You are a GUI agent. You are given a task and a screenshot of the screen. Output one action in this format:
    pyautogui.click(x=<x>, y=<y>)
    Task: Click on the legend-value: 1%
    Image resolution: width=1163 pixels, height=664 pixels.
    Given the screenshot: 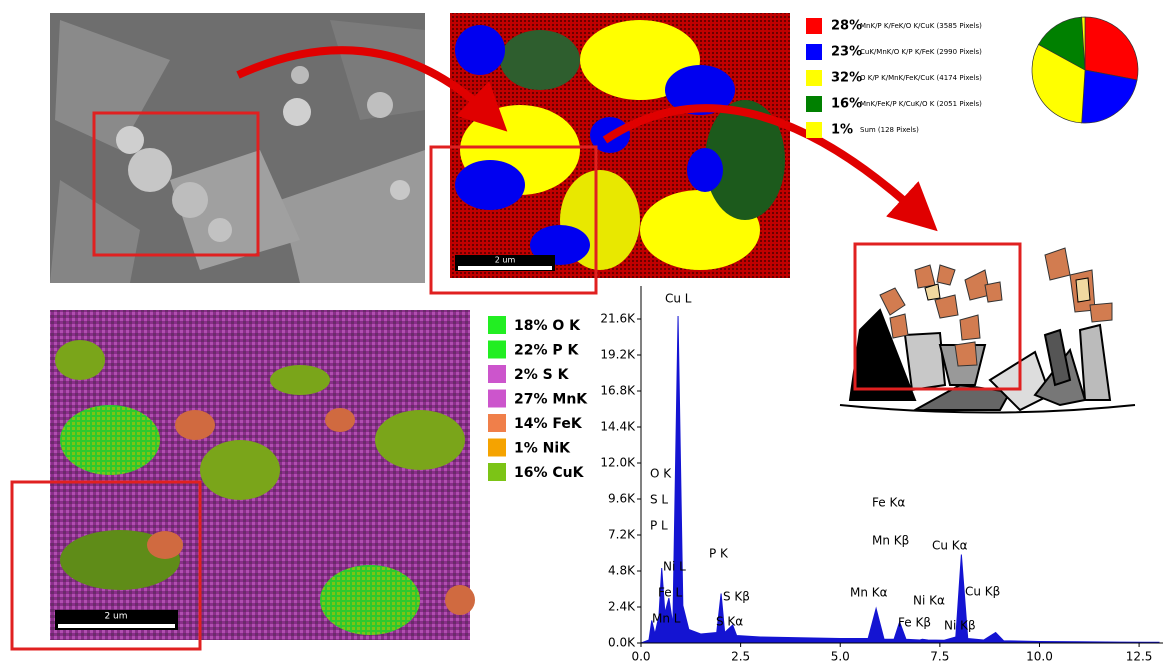 What is the action you would take?
    pyautogui.click(x=842, y=130)
    